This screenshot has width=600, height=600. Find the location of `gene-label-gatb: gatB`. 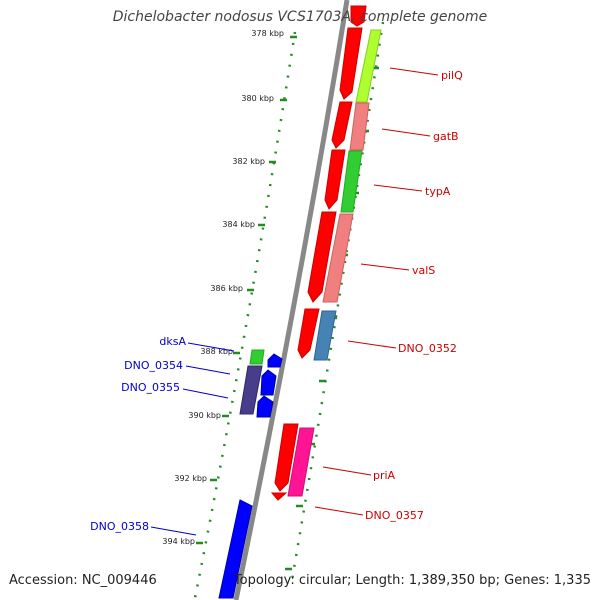

gene-label-gatb: gatB is located at coordinates (446, 136).